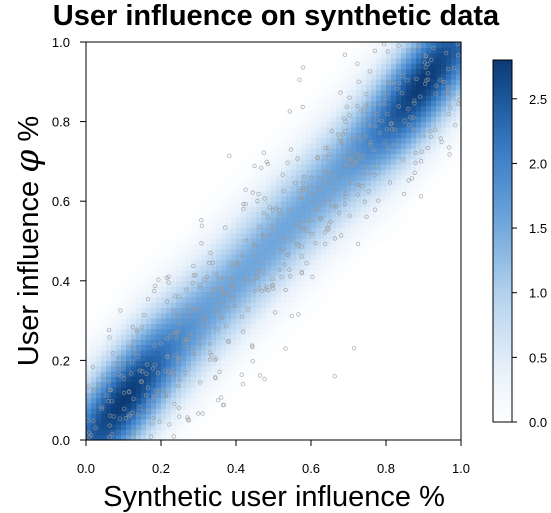  I want to click on x-tick-label: 0.2, so click(161, 468).